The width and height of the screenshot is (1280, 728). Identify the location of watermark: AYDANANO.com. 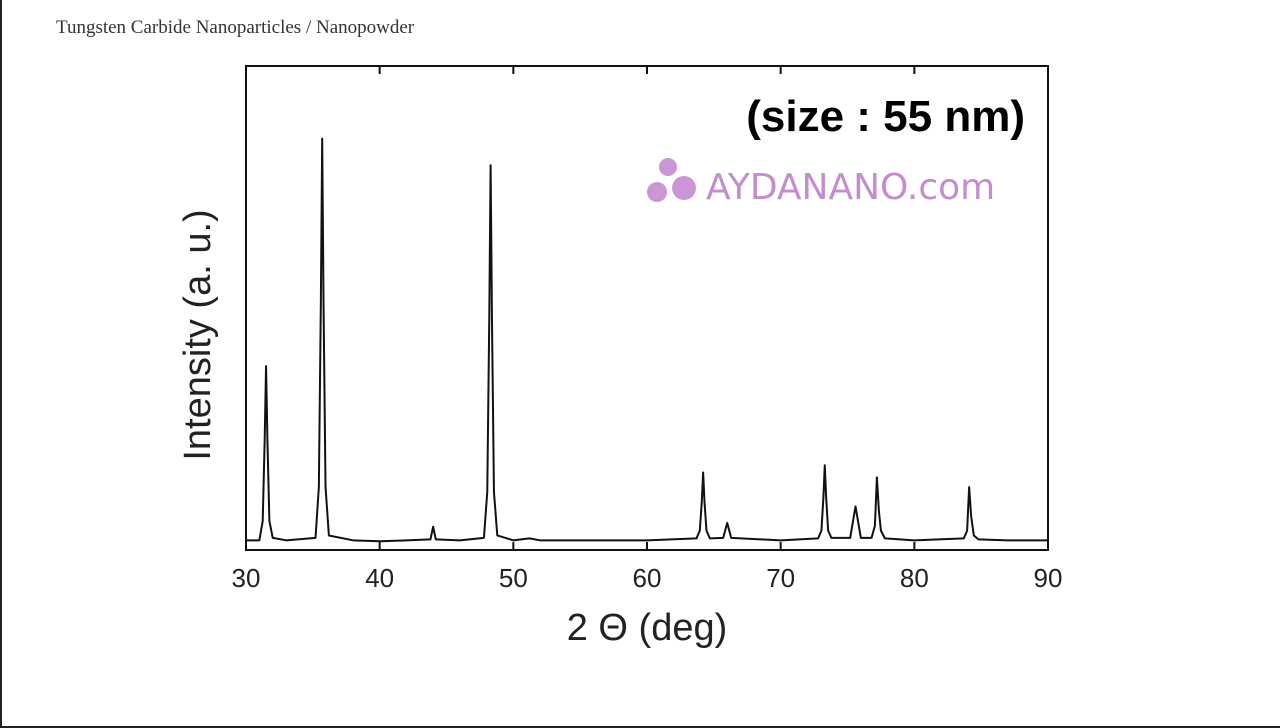
(850, 187).